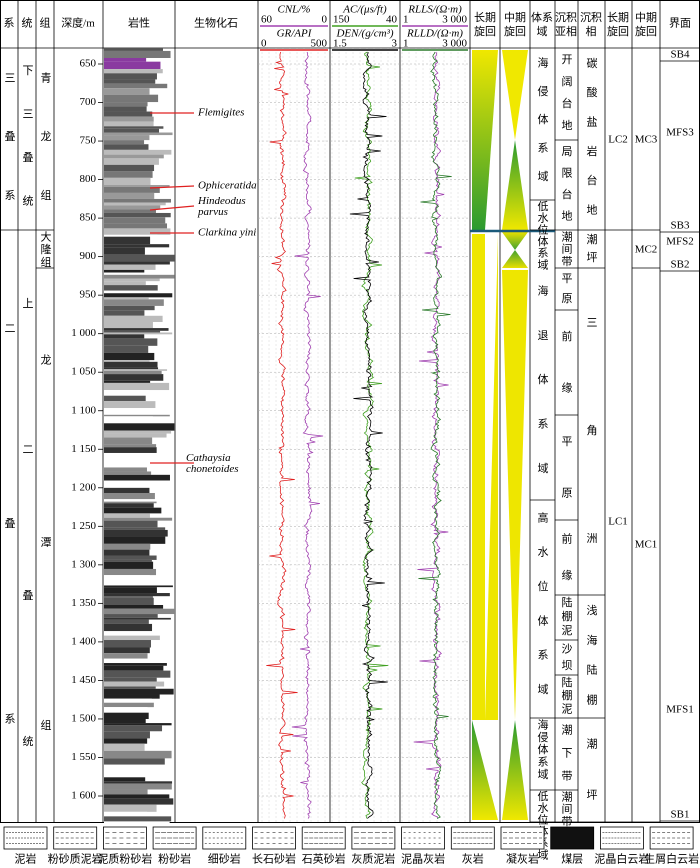  I want to click on formation-label: 龙潭组, so click(45, 611).